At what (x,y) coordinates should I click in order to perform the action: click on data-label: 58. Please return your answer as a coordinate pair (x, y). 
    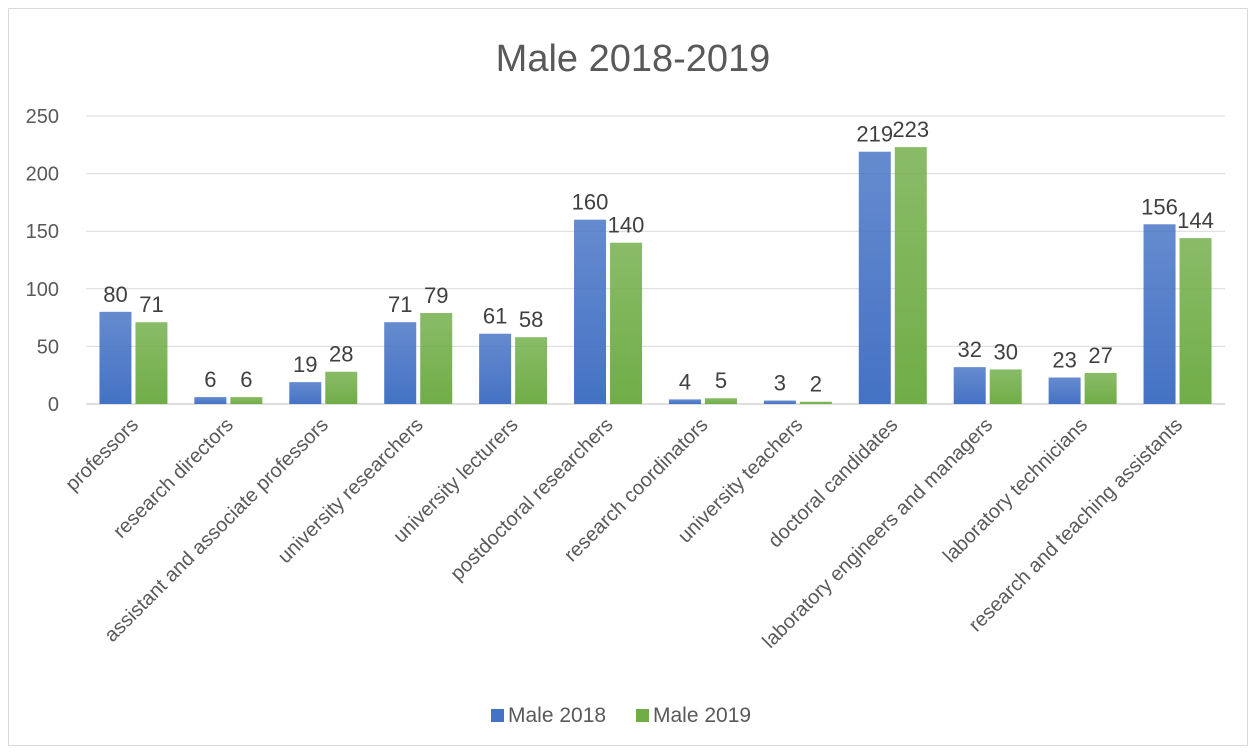
    Looking at the image, I should click on (531, 319).